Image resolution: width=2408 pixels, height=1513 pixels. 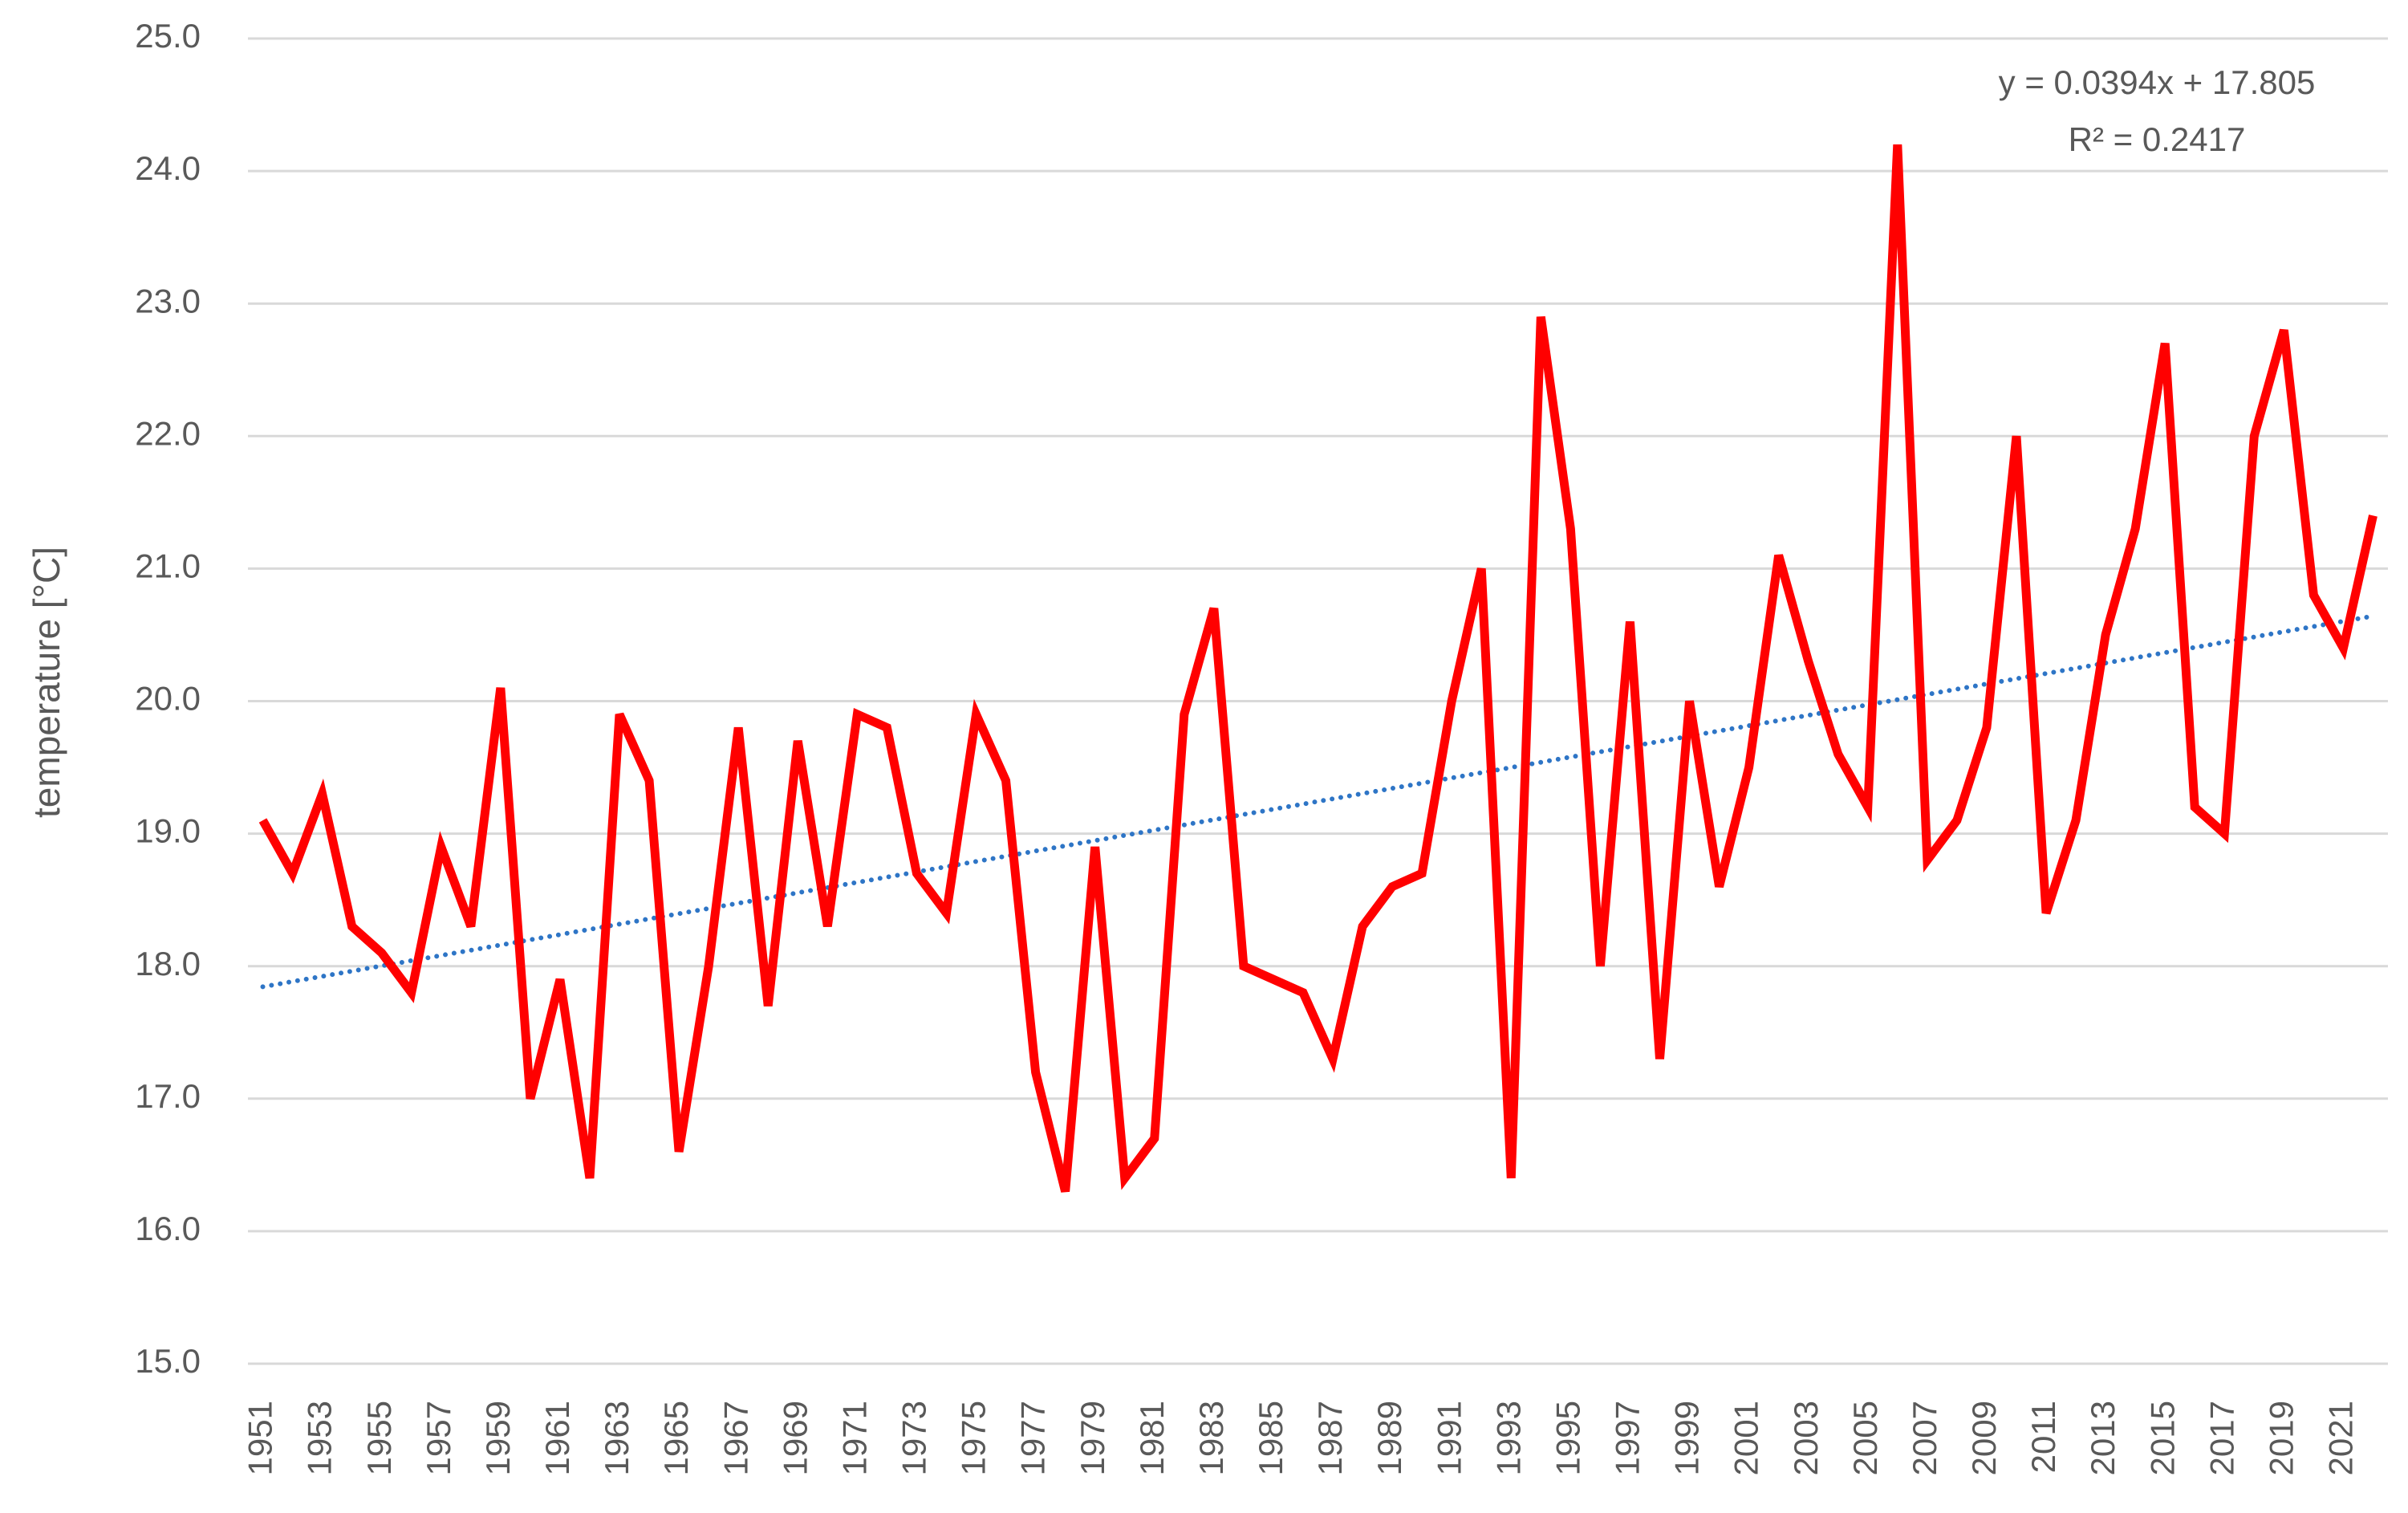 What do you see at coordinates (1449, 1438) in the screenshot?
I see `x-tick-label: 1991` at bounding box center [1449, 1438].